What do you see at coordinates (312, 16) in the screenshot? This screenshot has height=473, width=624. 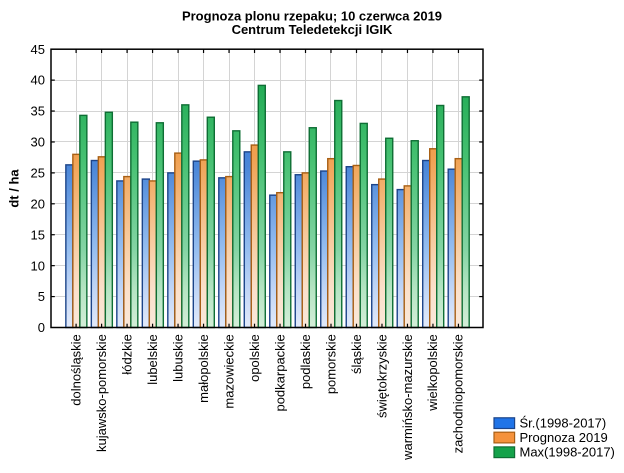 I see `svg-text:Prognoza plonu rzepaku; 10 cze: Prognoza plonu rzepaku; 10 czerwca 2019` at bounding box center [312, 16].